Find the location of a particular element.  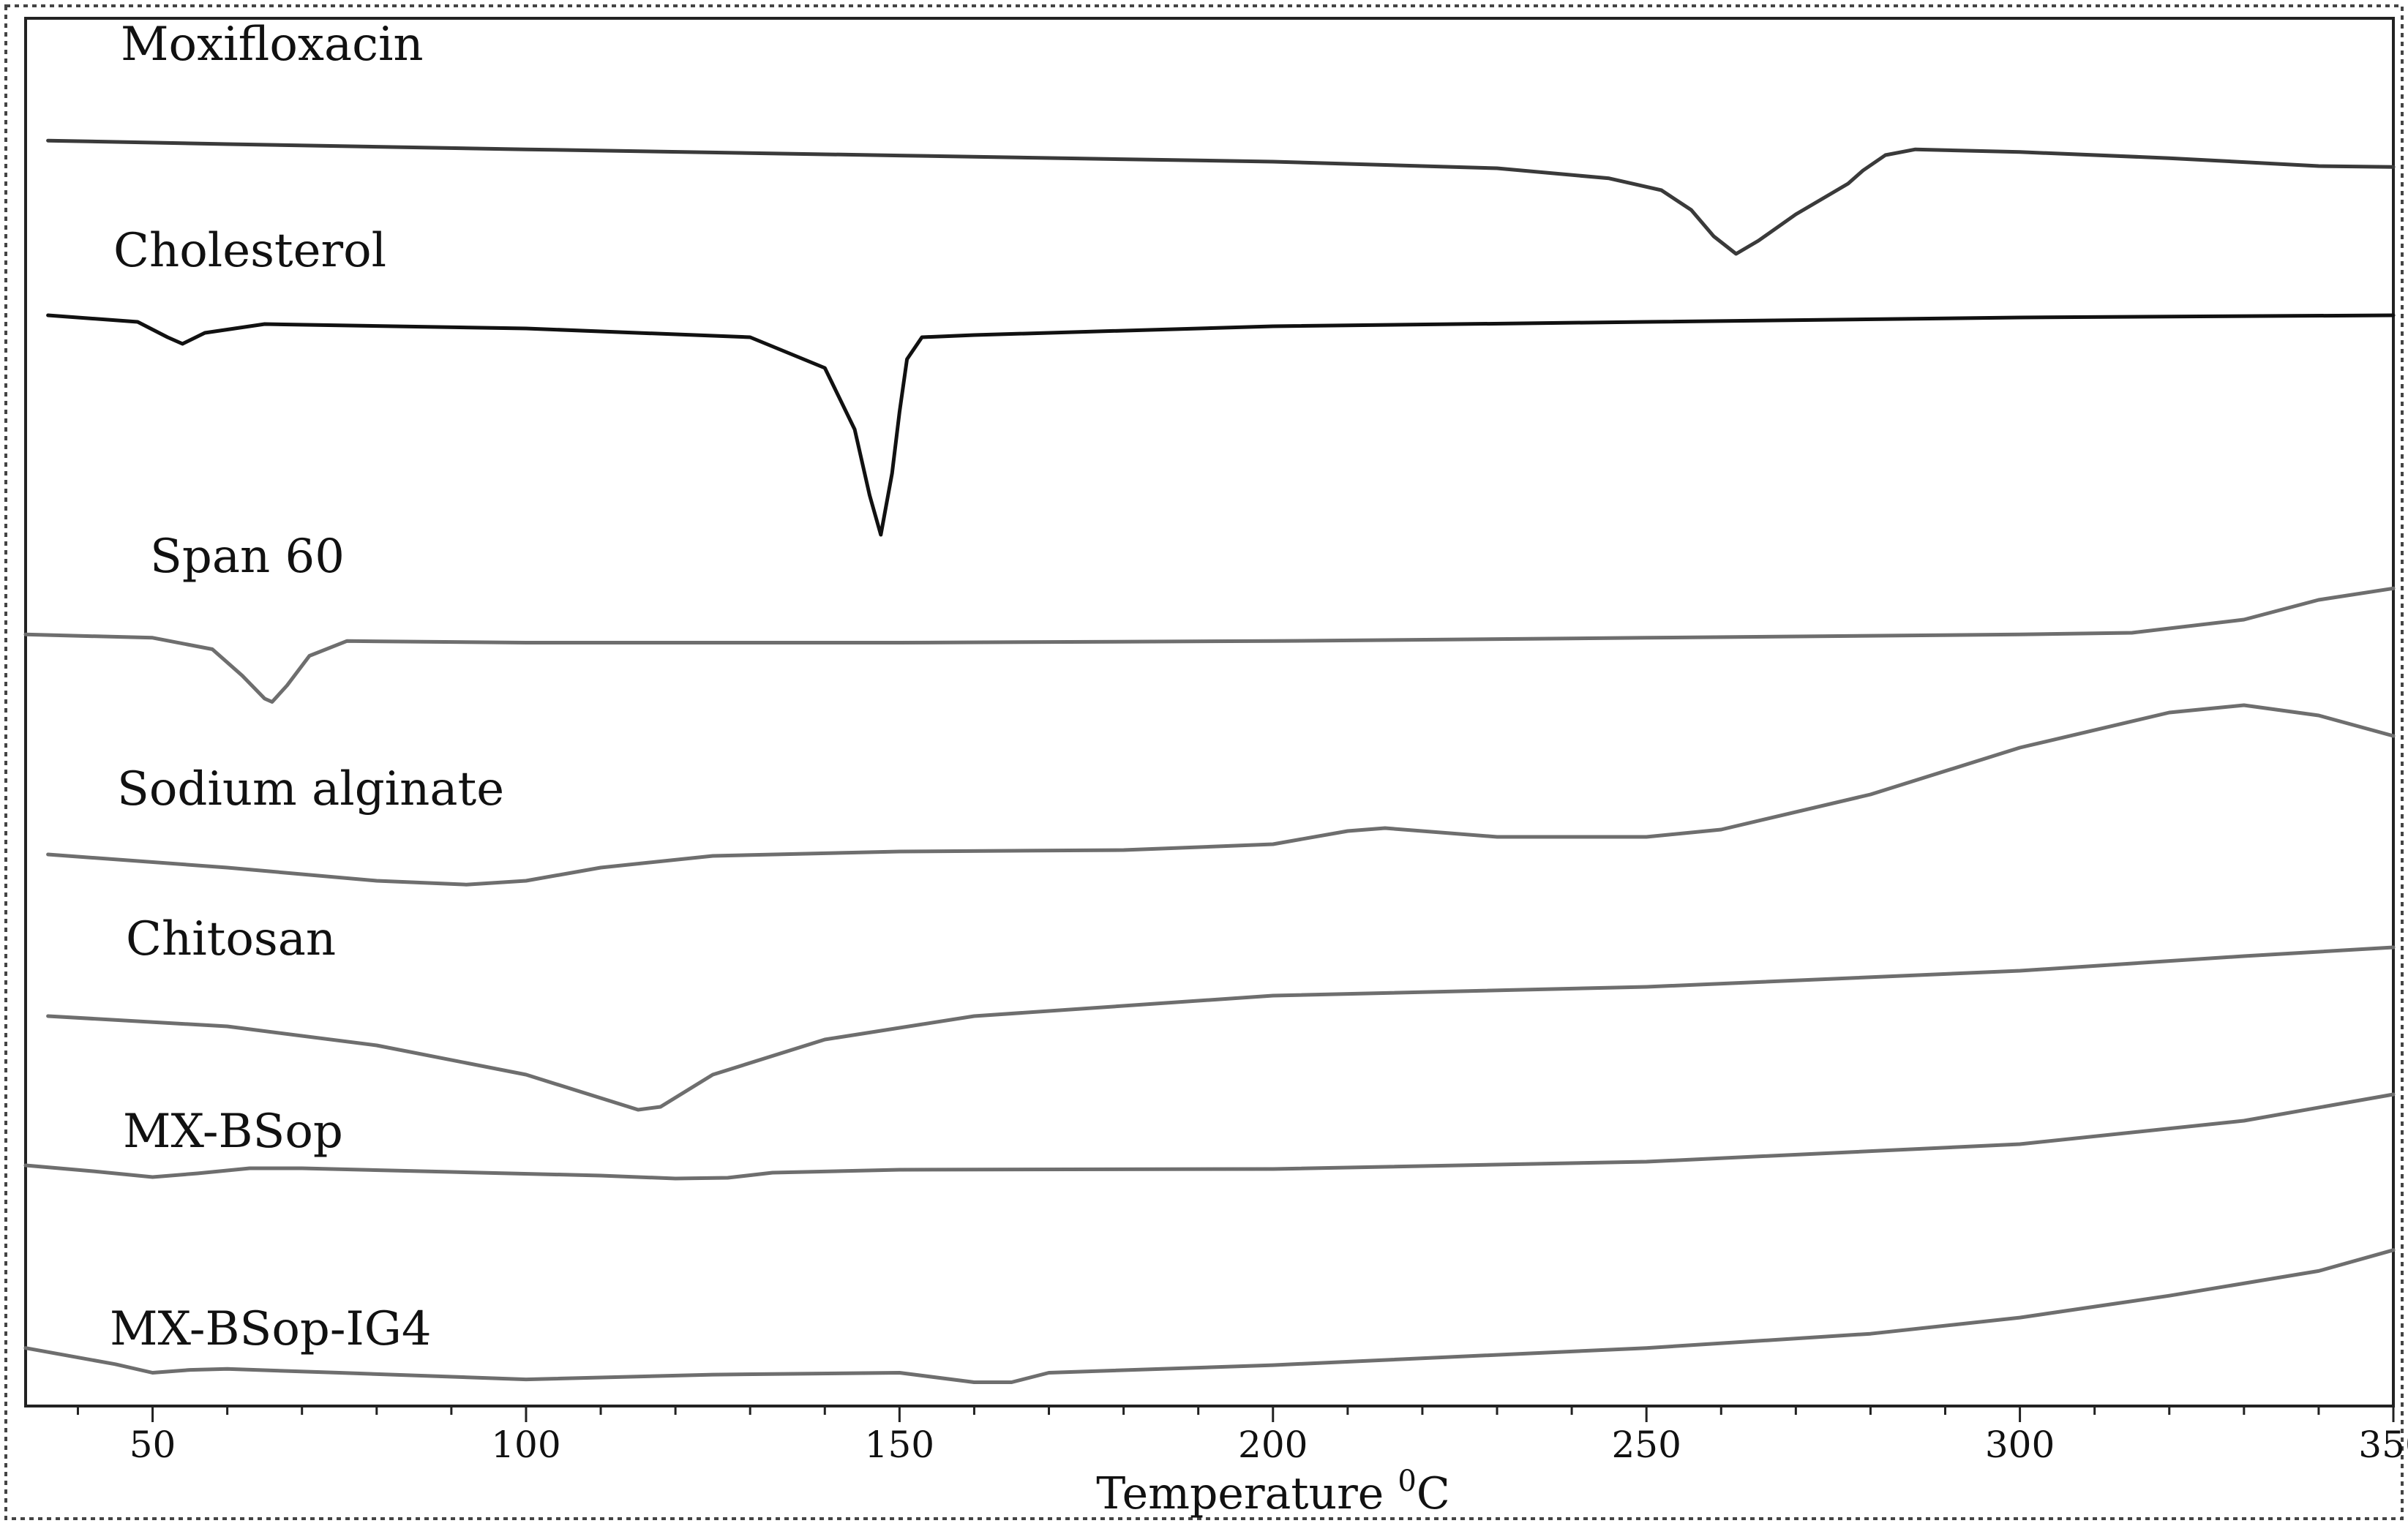

series-line-cholesterol is located at coordinates (1221, 425).